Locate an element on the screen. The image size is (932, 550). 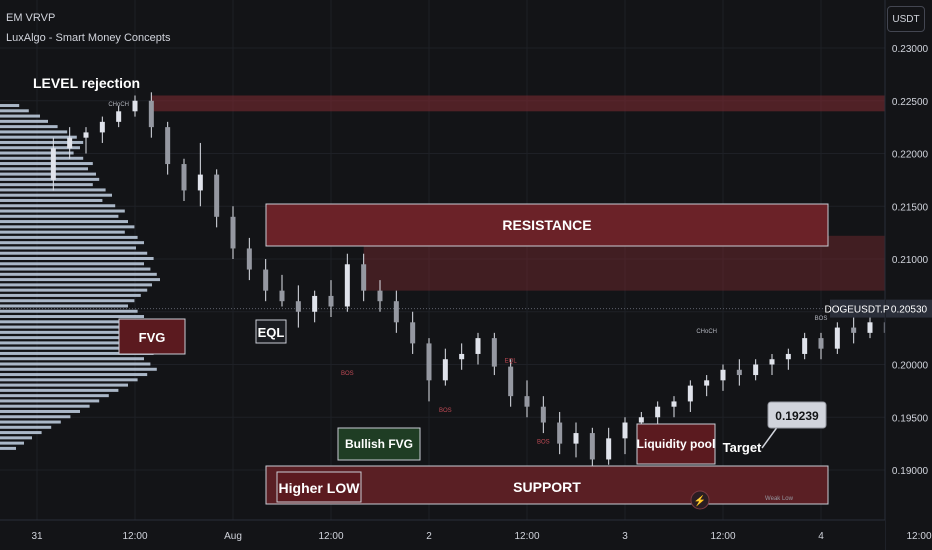
y-tick-label: 0.22500 is located at coordinates (910, 102).